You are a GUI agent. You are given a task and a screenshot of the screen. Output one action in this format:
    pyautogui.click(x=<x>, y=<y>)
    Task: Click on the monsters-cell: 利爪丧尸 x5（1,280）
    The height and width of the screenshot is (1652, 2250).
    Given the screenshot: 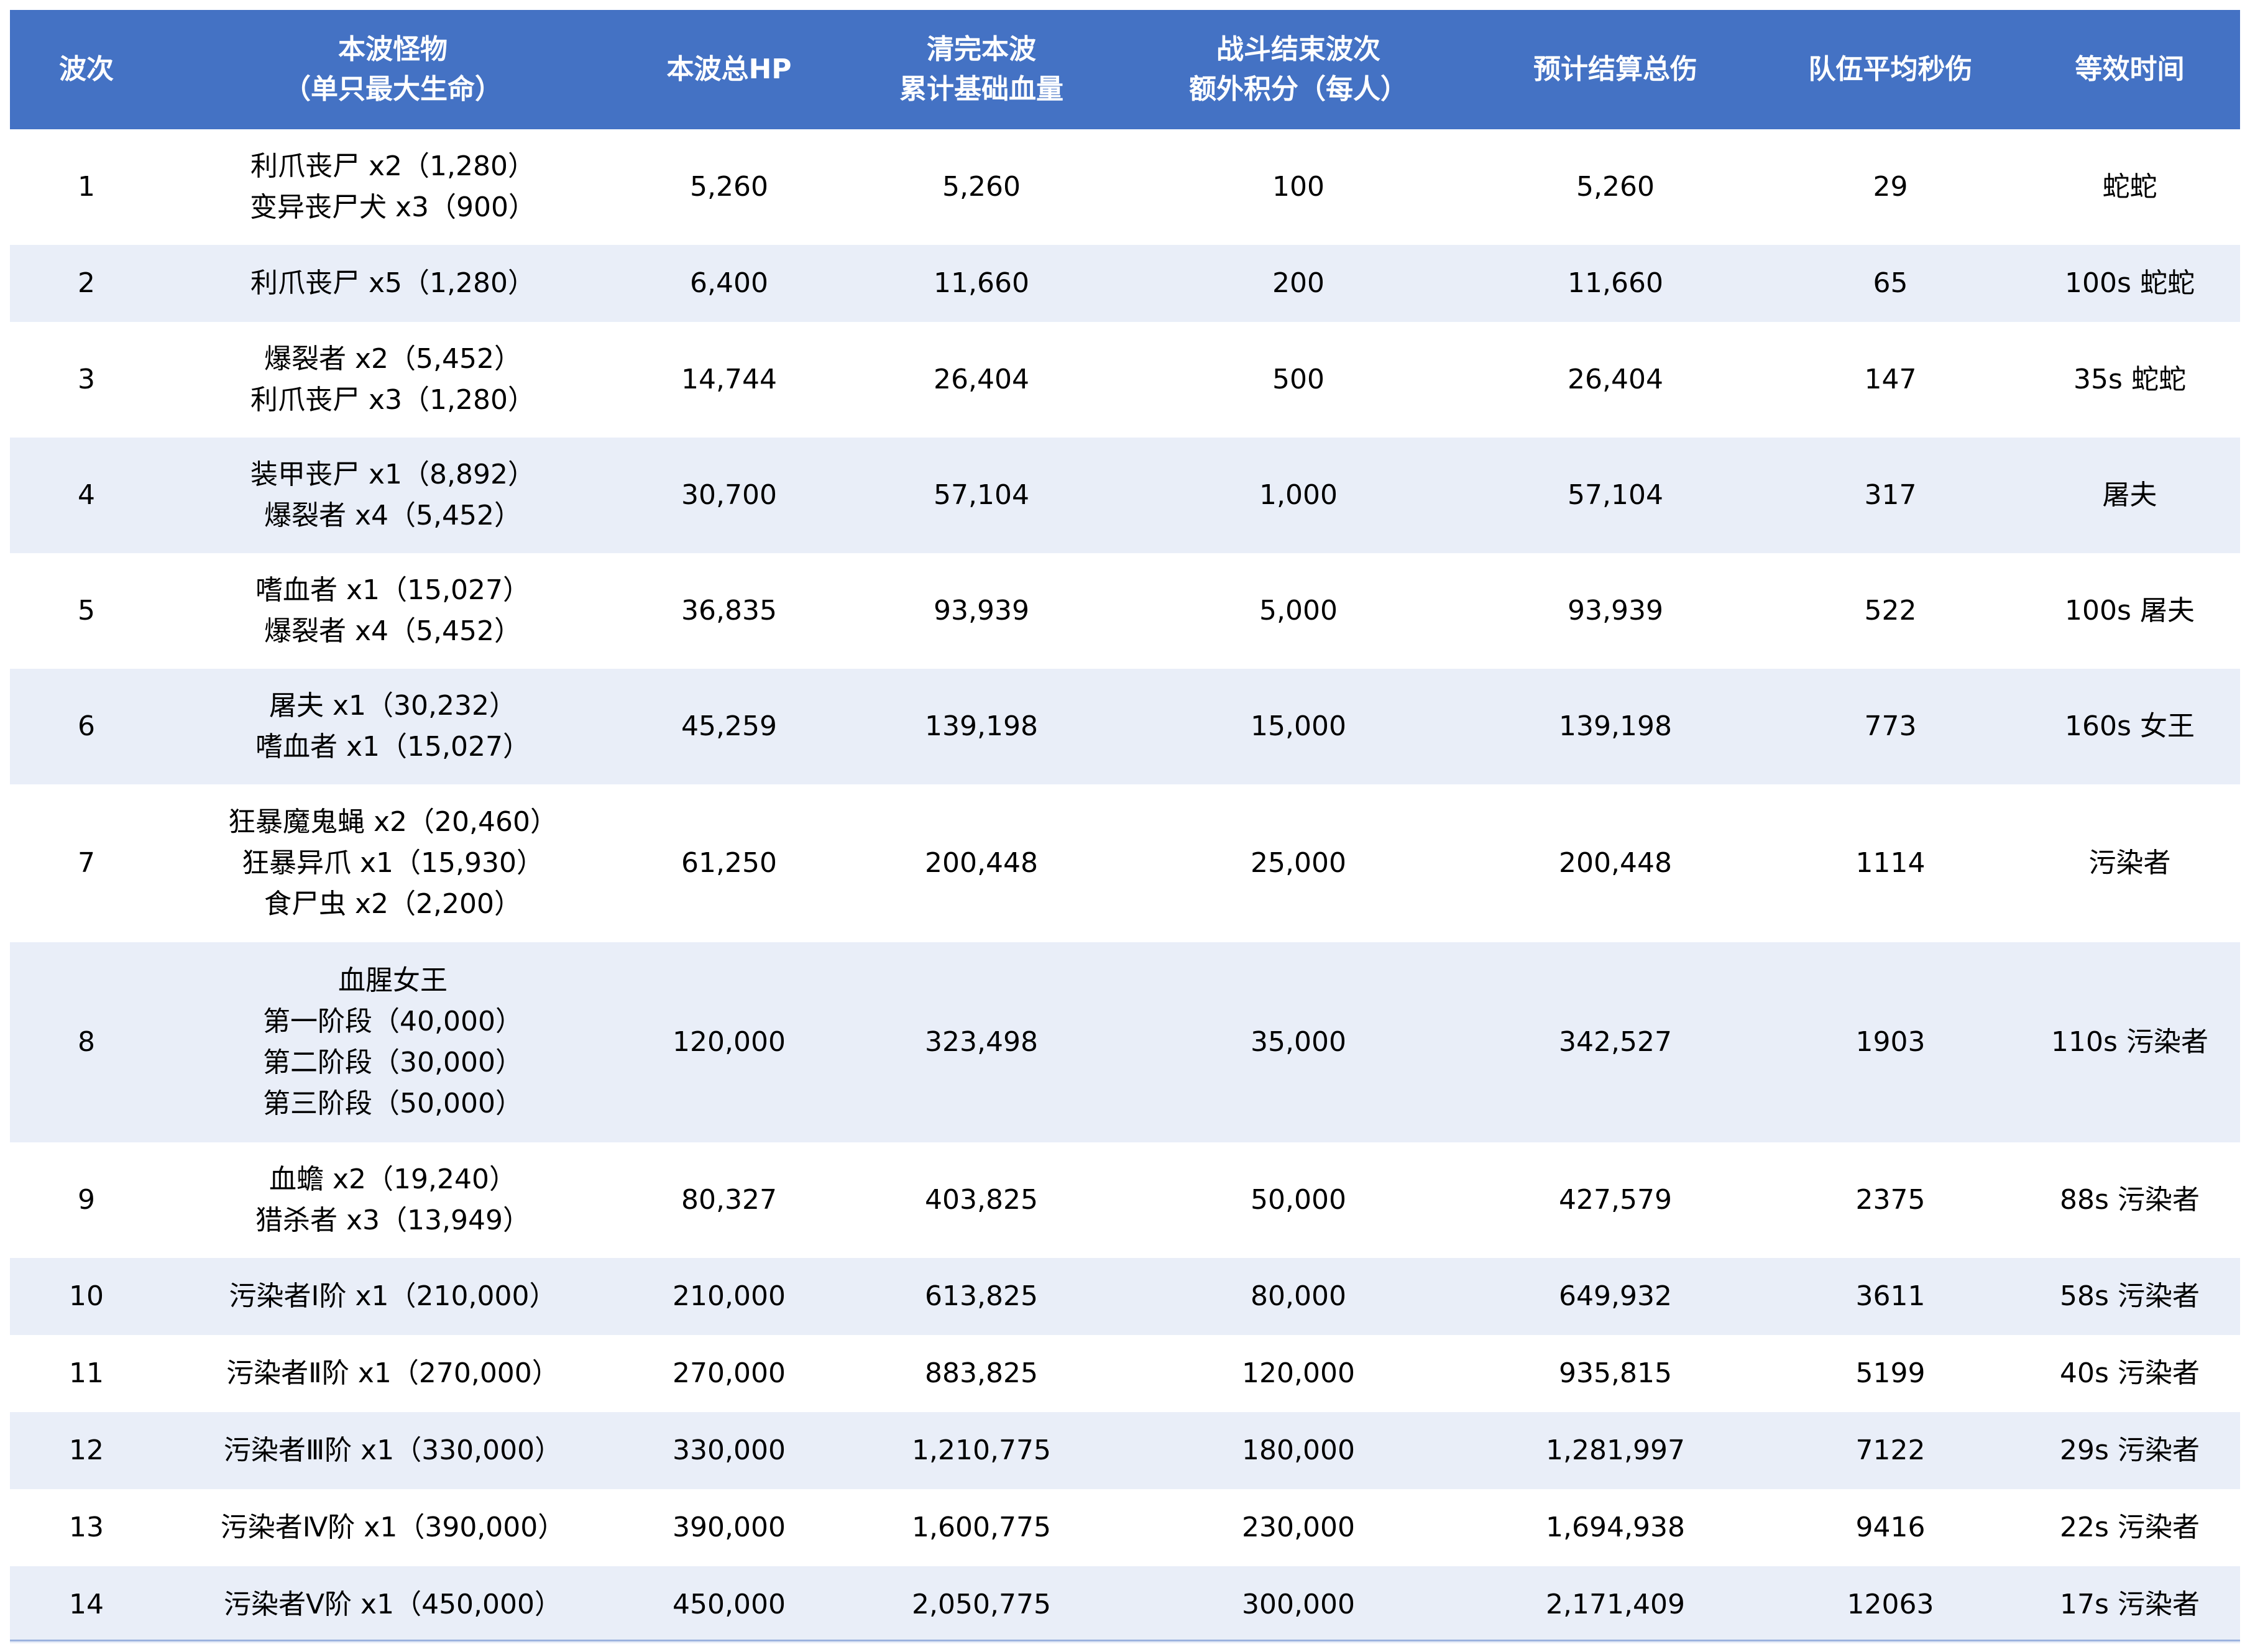 What is the action you would take?
    pyautogui.click(x=393, y=283)
    